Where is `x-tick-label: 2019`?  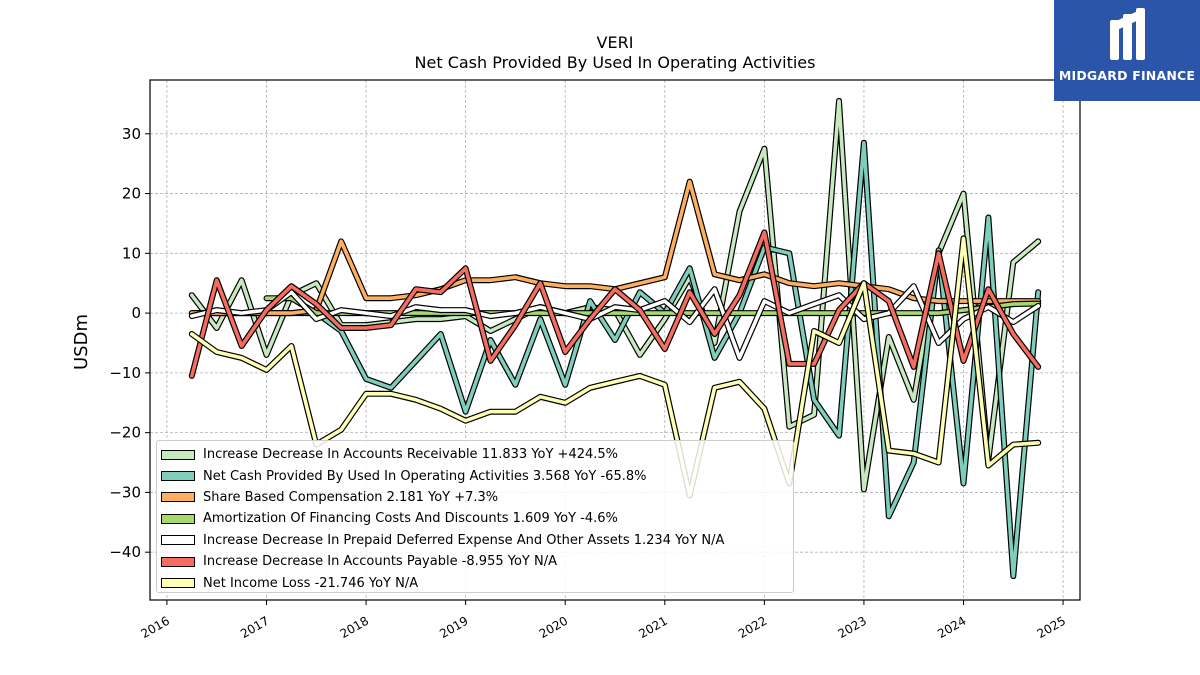 x-tick-label: 2019 is located at coordinates (453, 627).